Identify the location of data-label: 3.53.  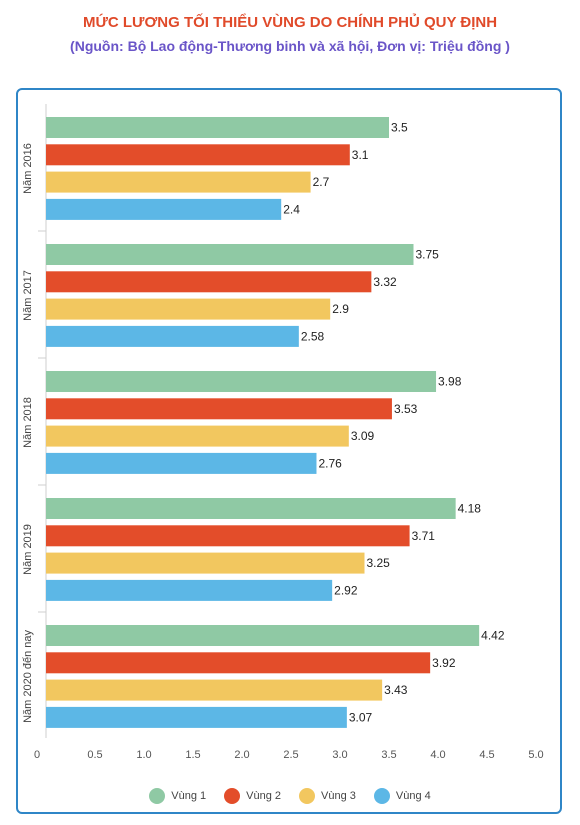
(406, 409).